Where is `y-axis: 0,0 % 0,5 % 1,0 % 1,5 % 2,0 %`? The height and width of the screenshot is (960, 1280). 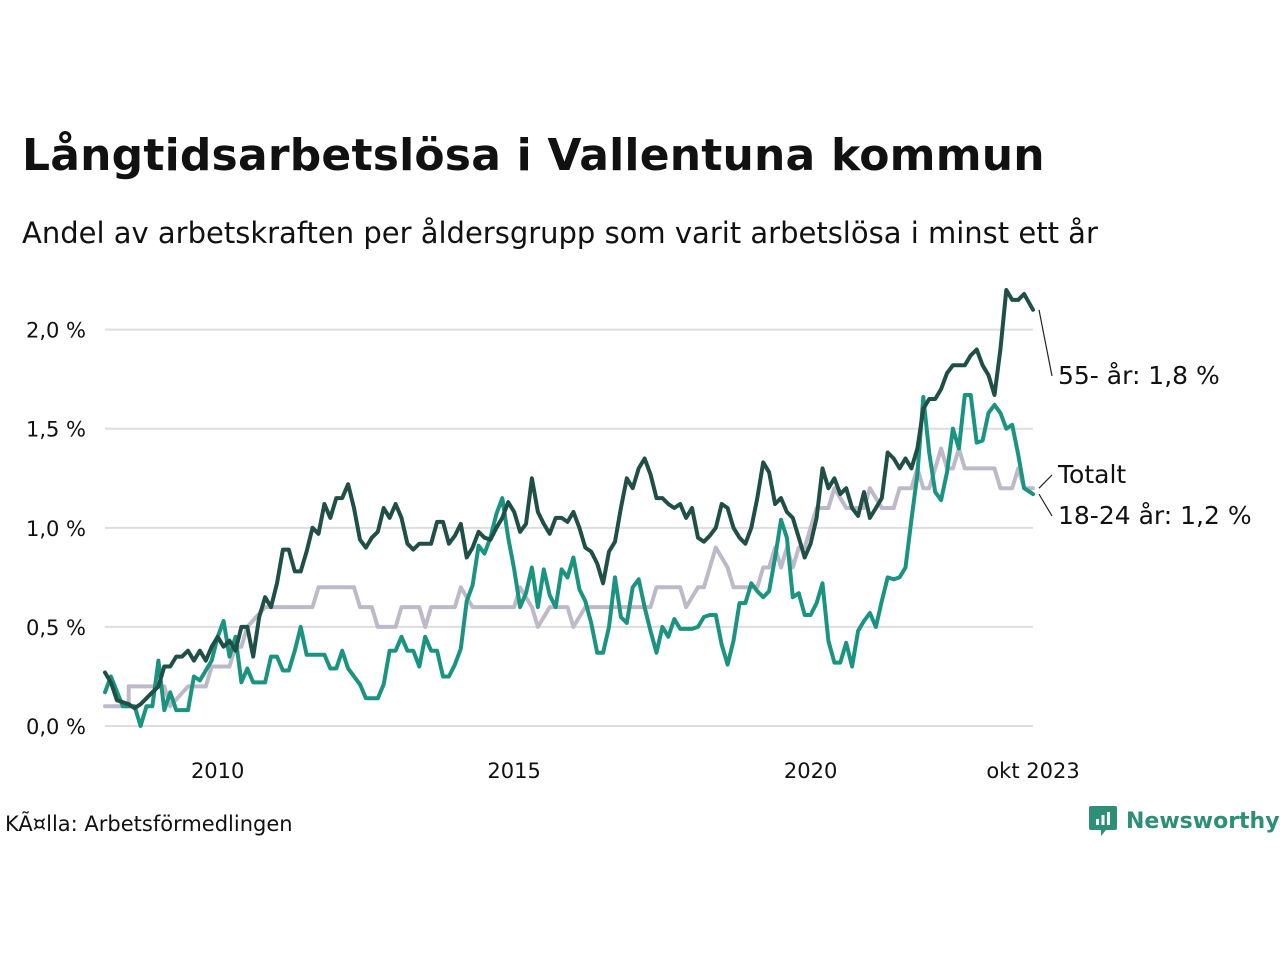
y-axis: 0,0 % 0,5 % 1,0 % 1,5 % 2,0 % is located at coordinates (56, 529).